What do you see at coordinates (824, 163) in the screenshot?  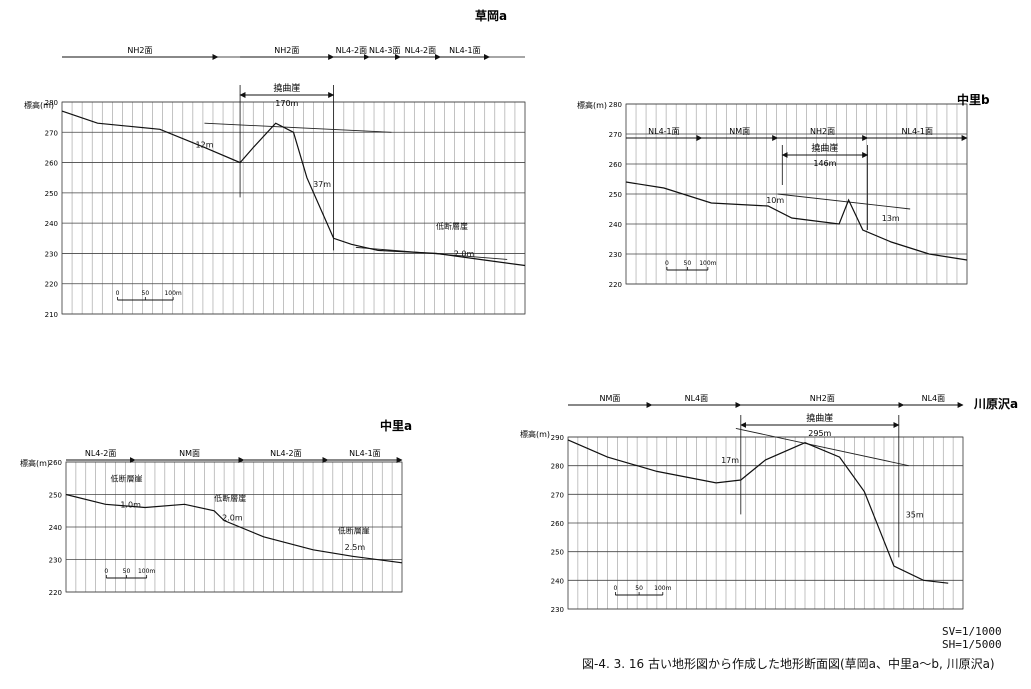 I see `flexure-width-label: 146m` at bounding box center [824, 163].